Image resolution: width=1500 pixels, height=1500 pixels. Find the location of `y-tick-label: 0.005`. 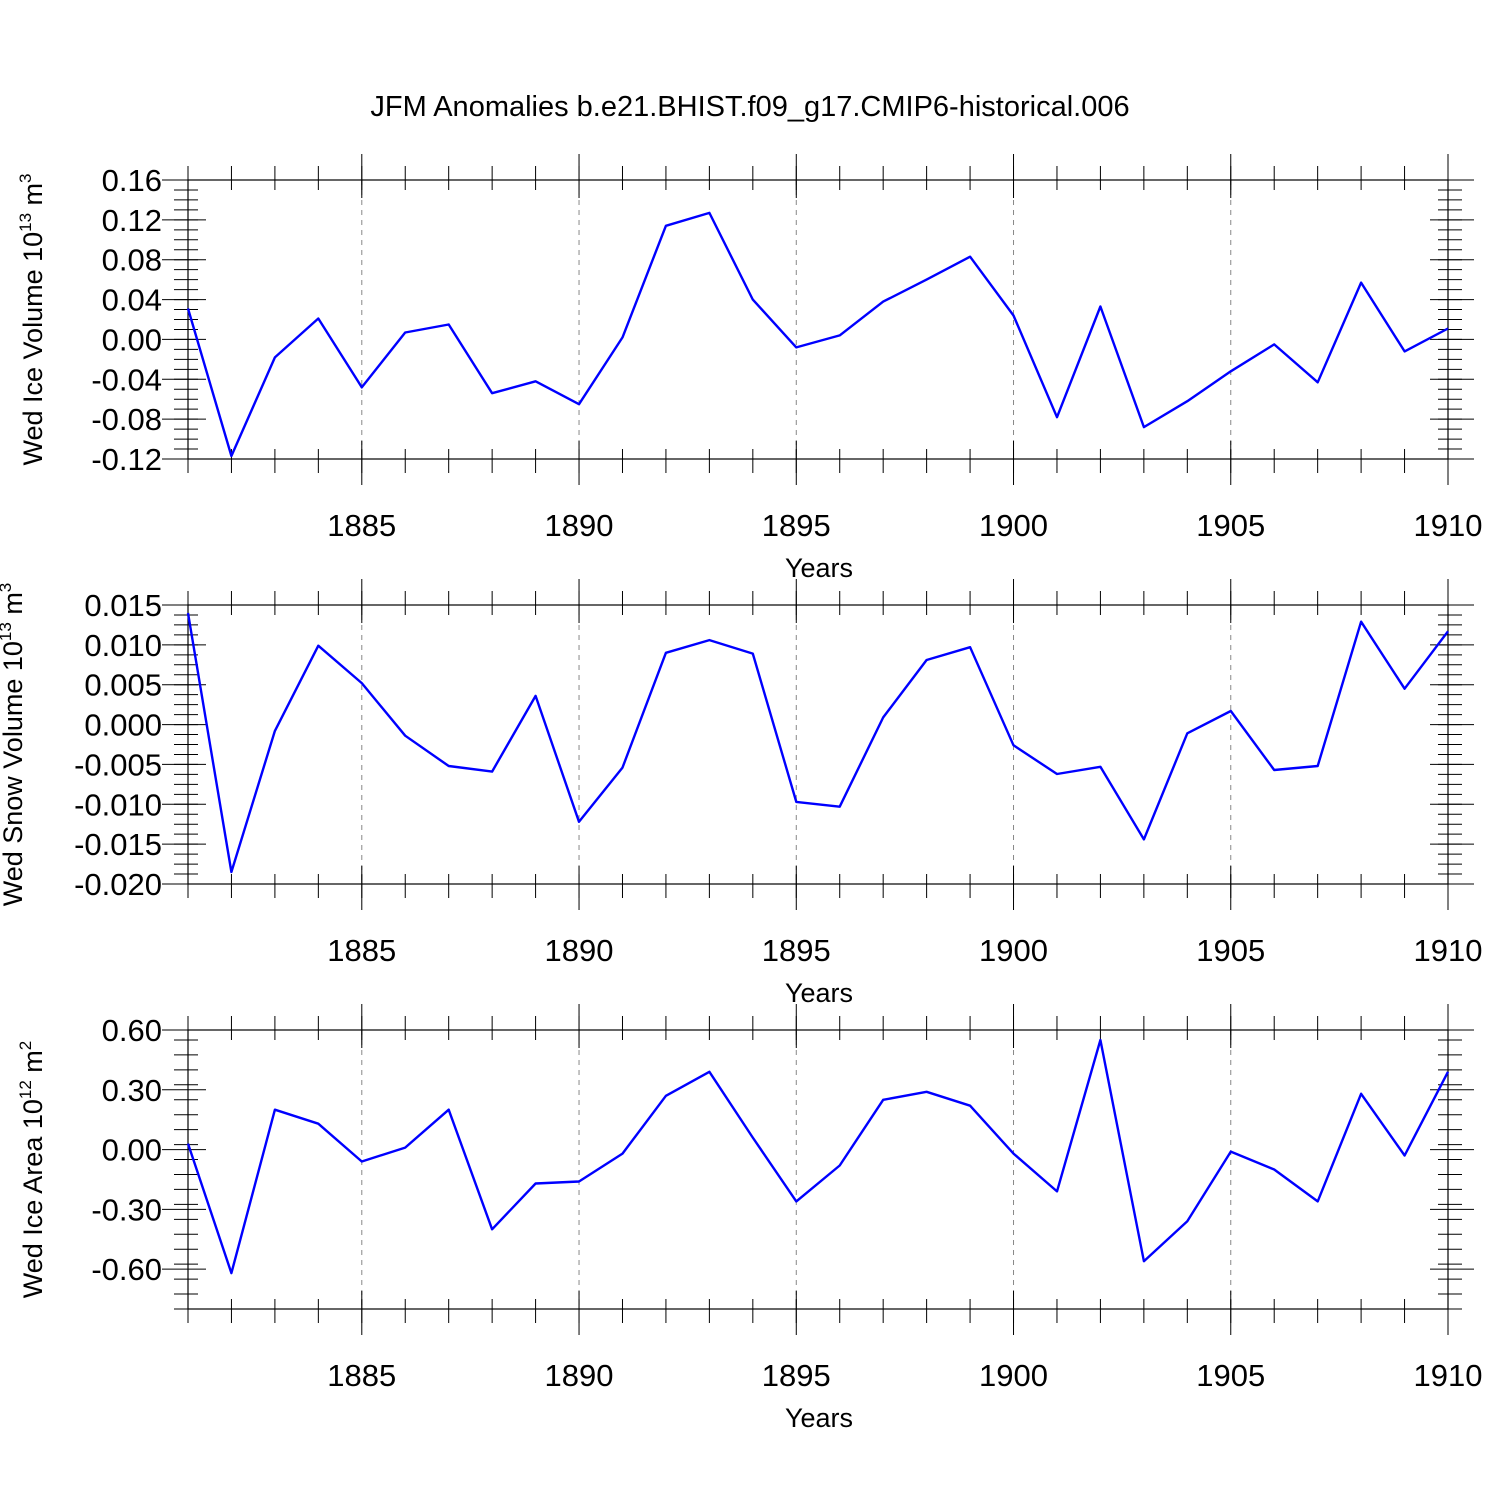

y-tick-label: 0.005 is located at coordinates (123, 685).